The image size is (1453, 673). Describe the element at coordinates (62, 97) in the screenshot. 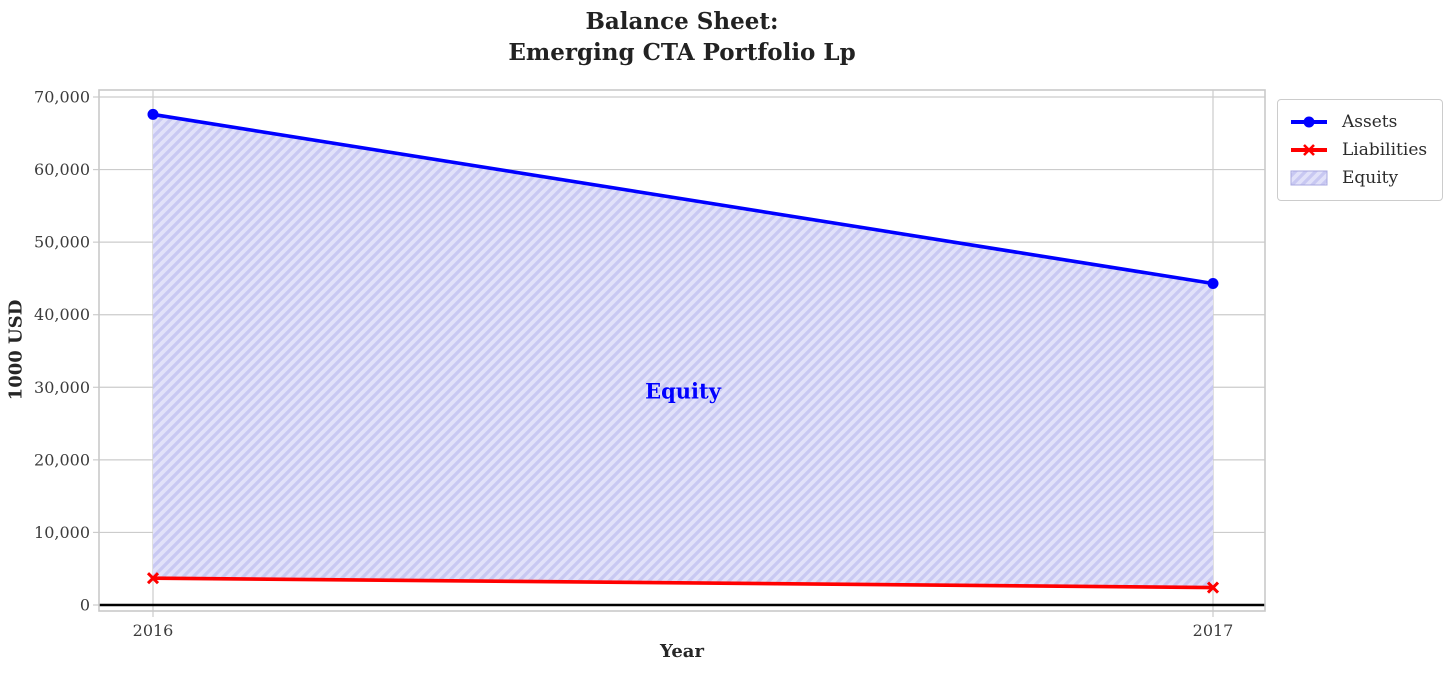

I see `svg-text: 70,000` at that location.